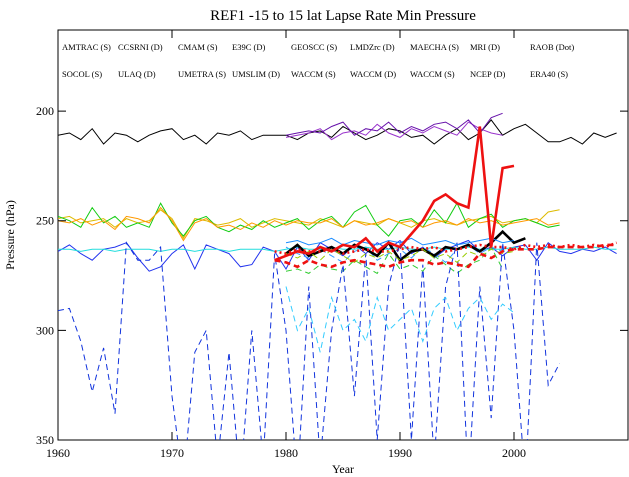 This screenshot has width=629, height=477. Describe the element at coordinates (137, 74) in the screenshot. I see `legend-entry: ULAQ (D)` at that location.